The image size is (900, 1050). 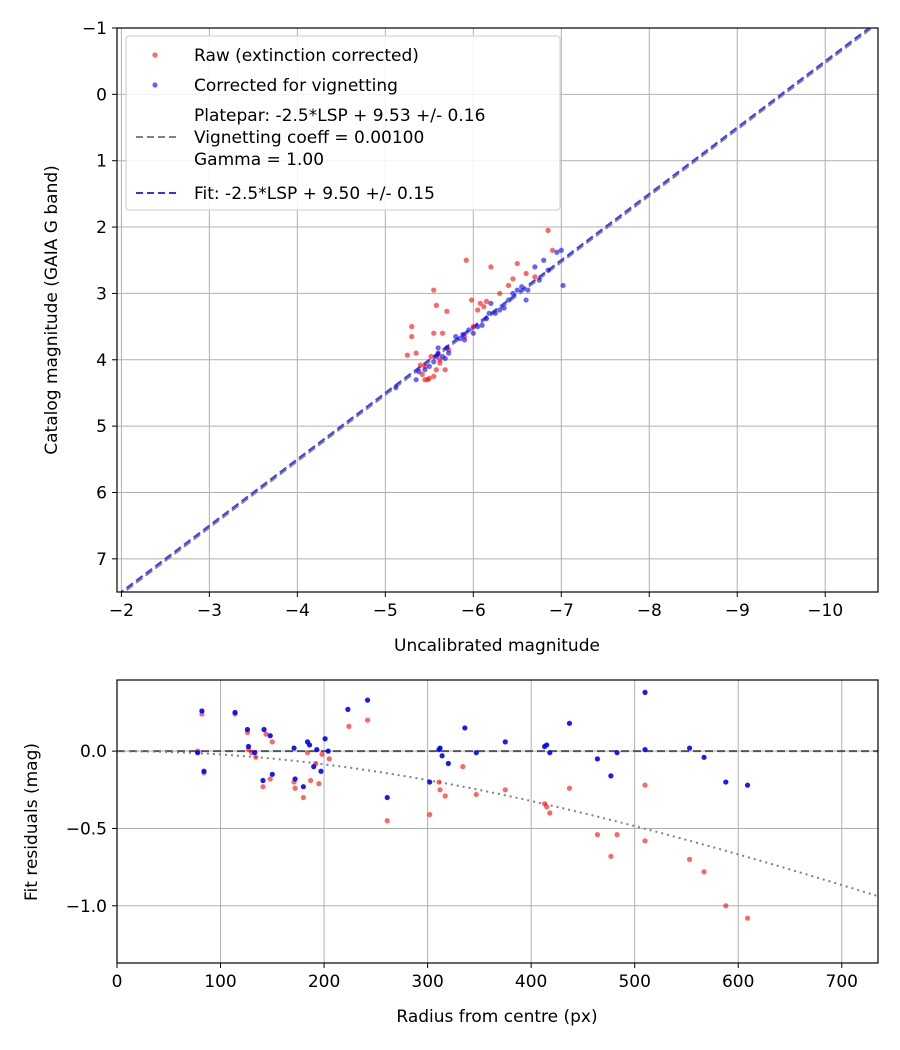 I want to click on top-x-tick-label: −7, so click(x=561, y=611).